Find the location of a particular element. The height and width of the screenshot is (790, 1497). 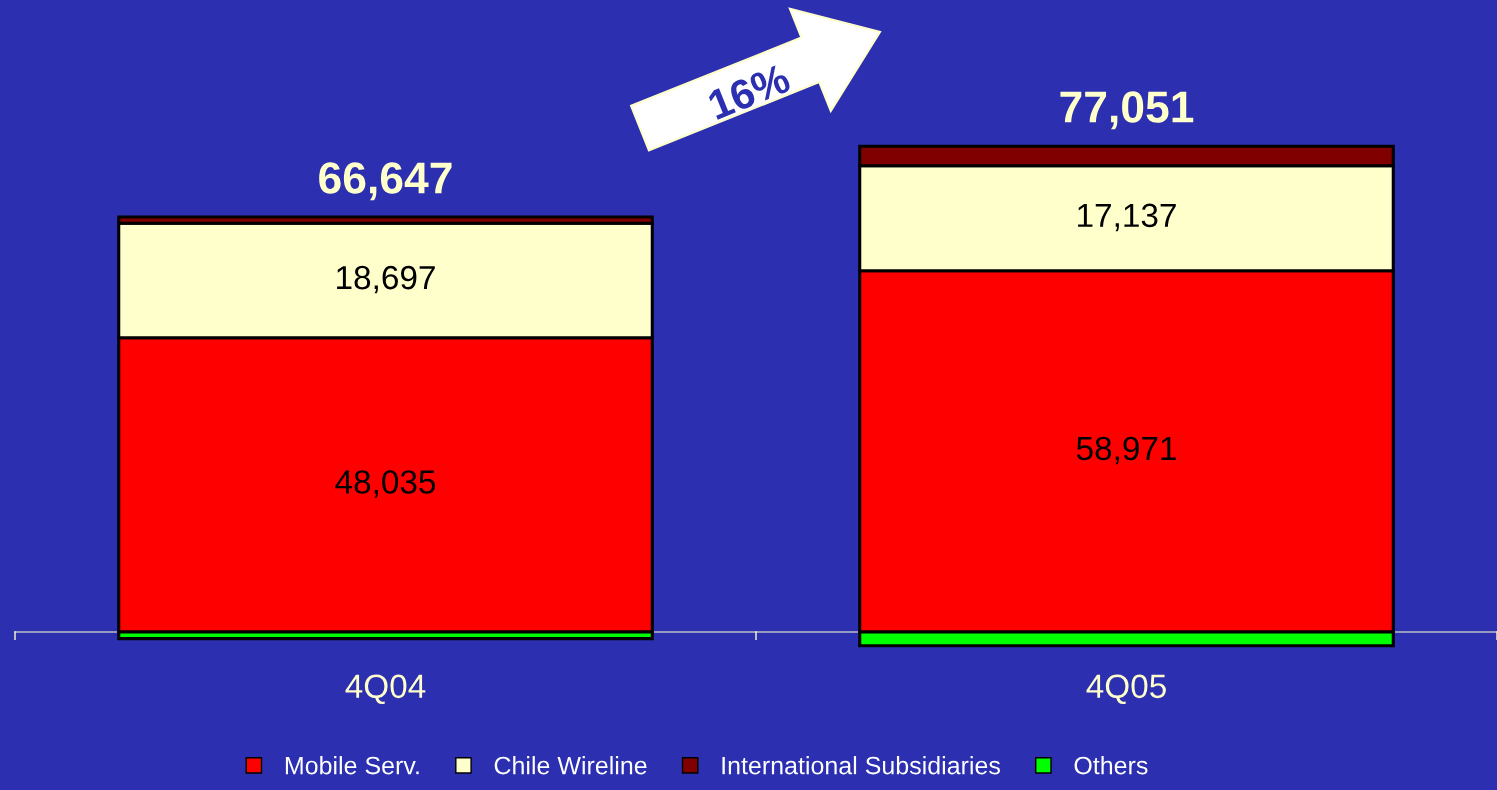

legend-label: Mobile Serv. is located at coordinates (352, 765).